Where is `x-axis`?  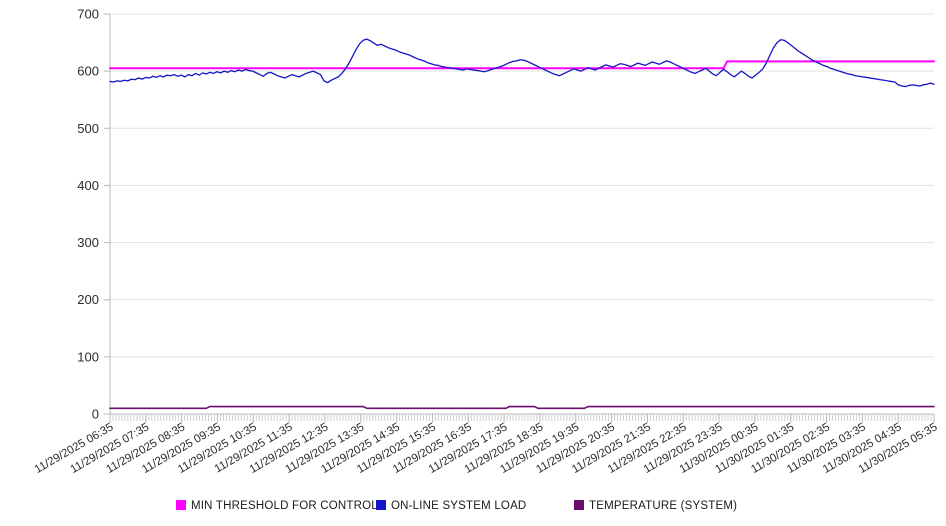
x-axis is located at coordinates (522, 418).